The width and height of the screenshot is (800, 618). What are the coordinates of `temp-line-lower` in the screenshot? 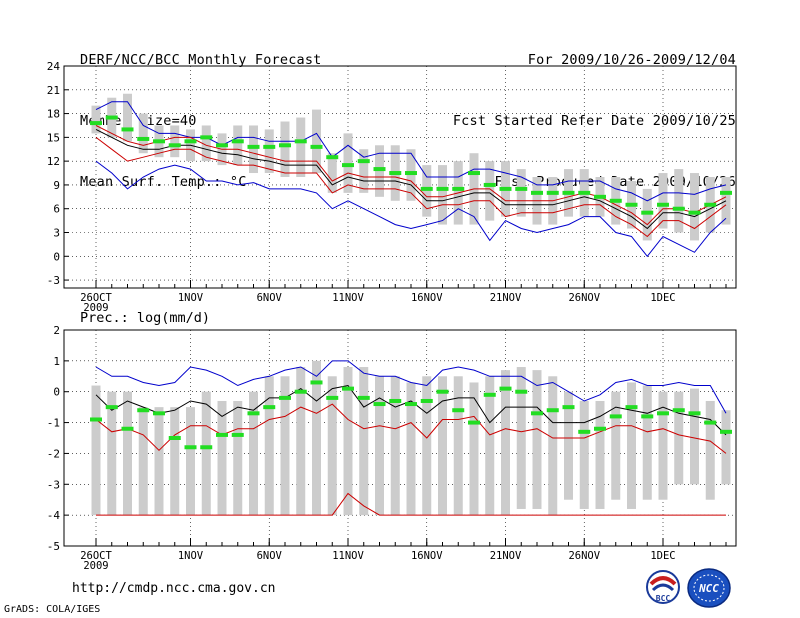 It's located at (411, 187).